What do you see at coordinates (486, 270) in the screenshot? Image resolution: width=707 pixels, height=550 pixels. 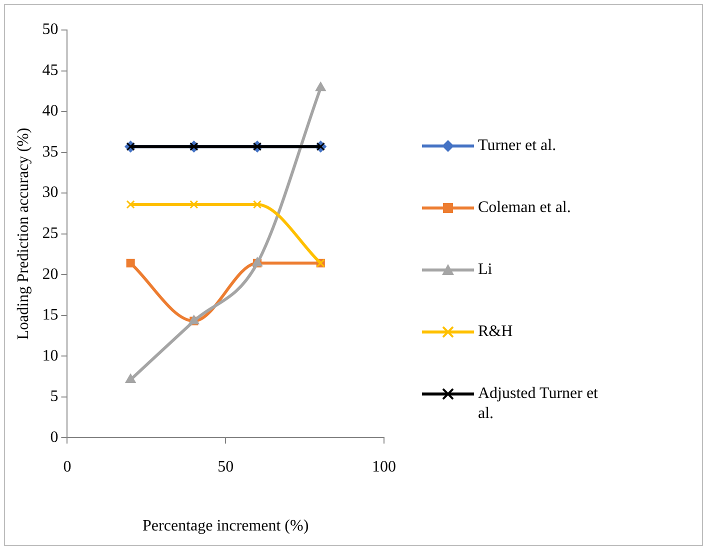 I see `legend-label: Li` at bounding box center [486, 270].